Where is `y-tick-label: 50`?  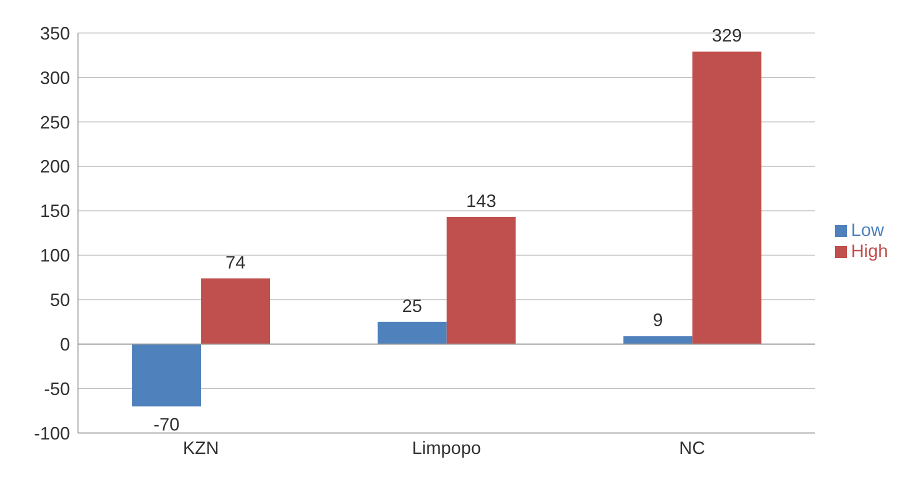 y-tick-label: 50 is located at coordinates (60, 300).